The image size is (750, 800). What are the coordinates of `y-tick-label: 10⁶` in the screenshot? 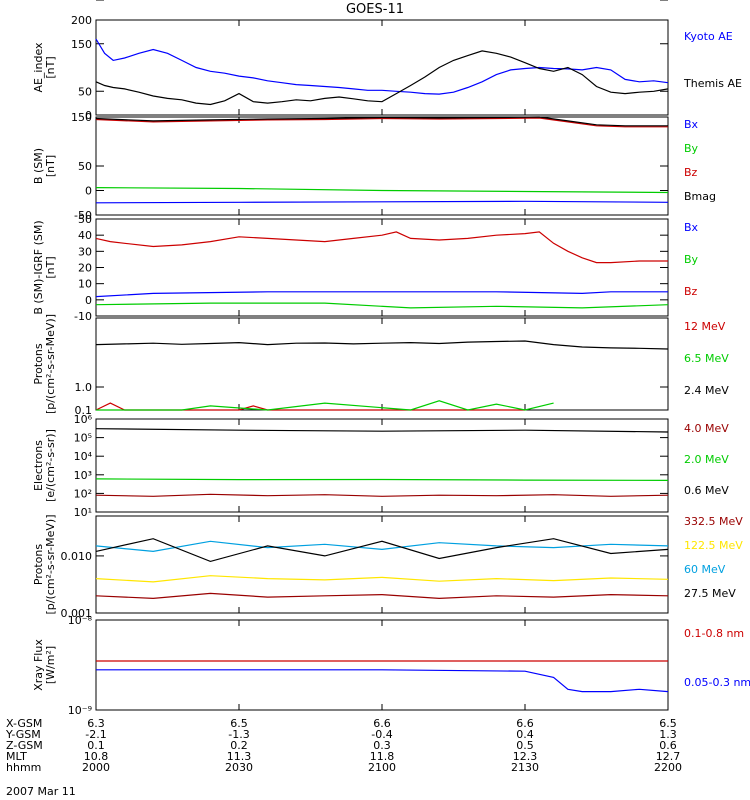 It's located at (83, 419).